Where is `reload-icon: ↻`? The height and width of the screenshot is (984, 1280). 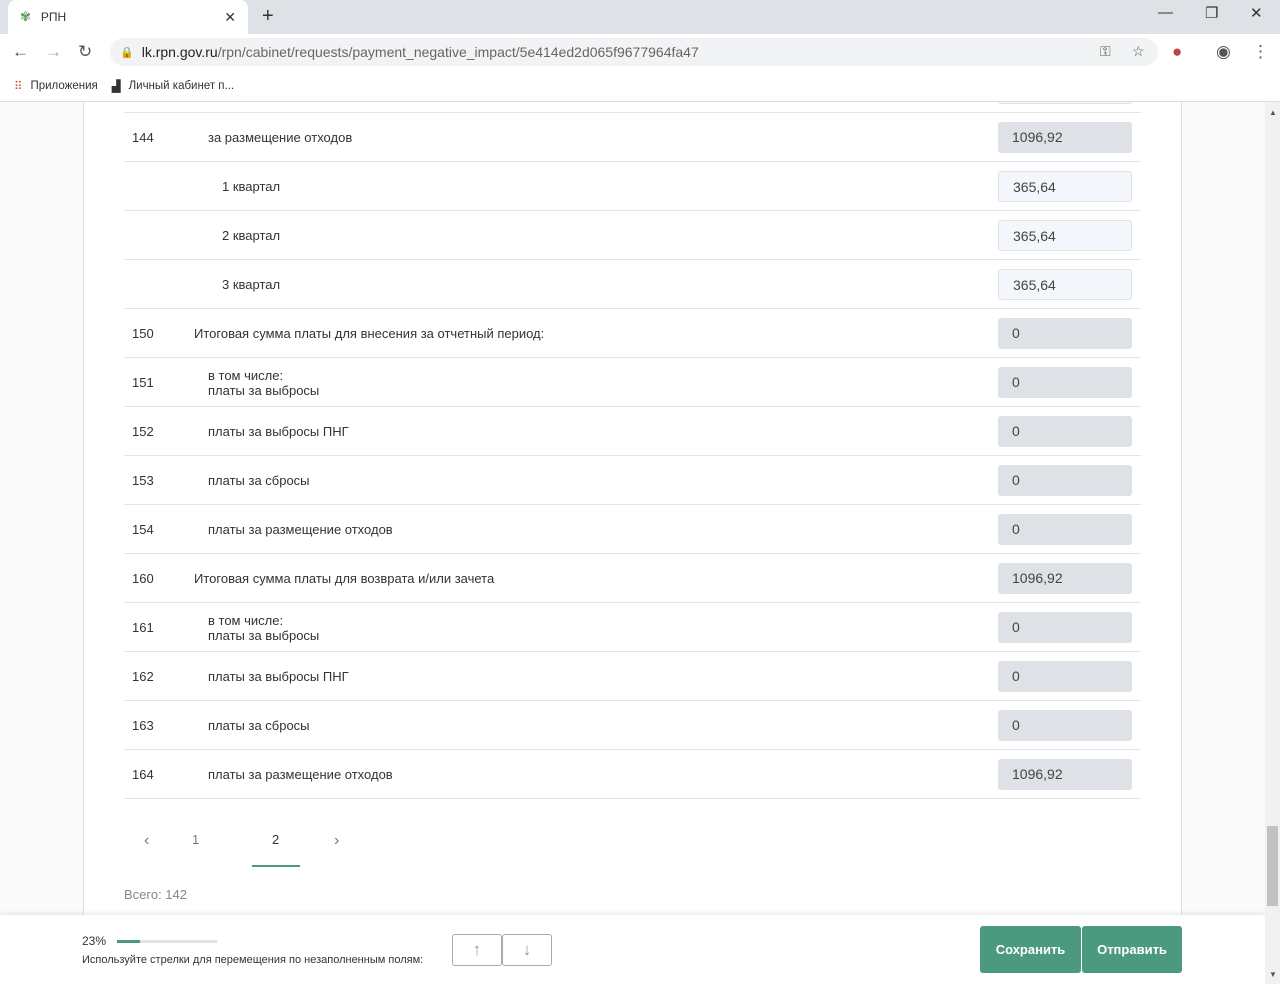 reload-icon: ↻ is located at coordinates (85, 51).